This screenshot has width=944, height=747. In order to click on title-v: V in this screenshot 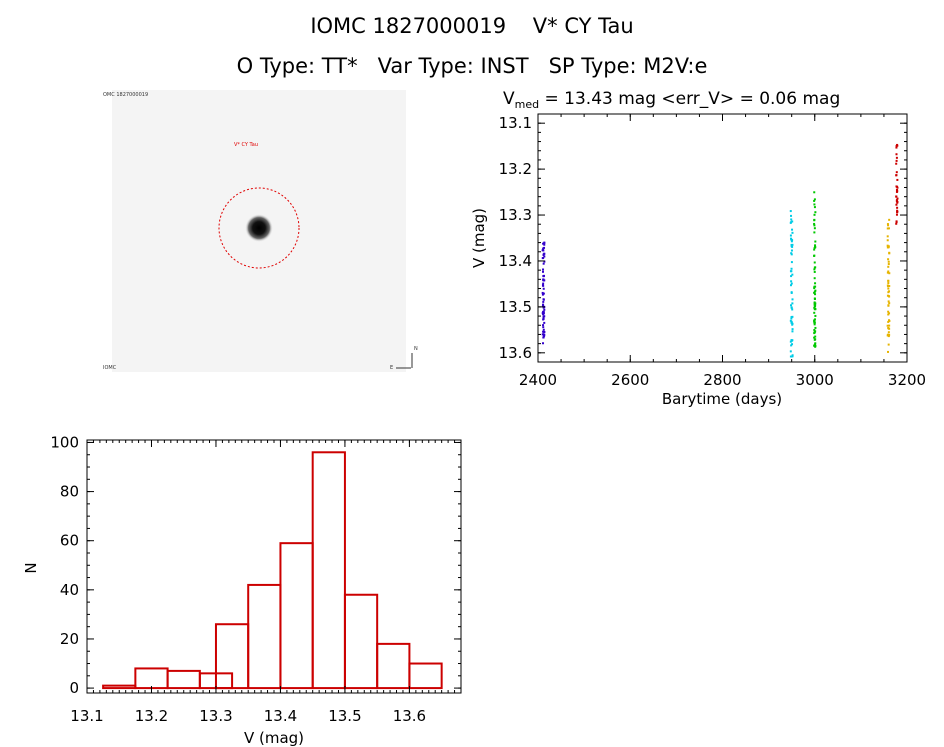, I will do `click(509, 99)`.